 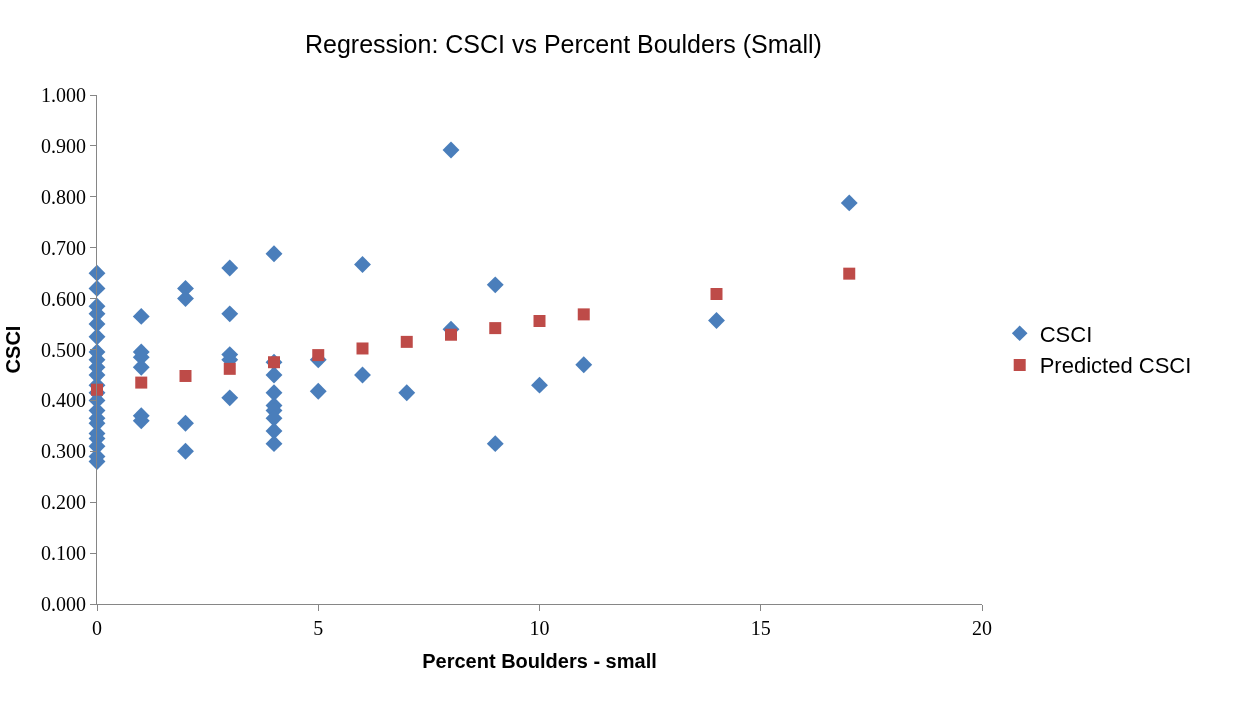 What do you see at coordinates (97, 628) in the screenshot?
I see `x-tick-label: 0` at bounding box center [97, 628].